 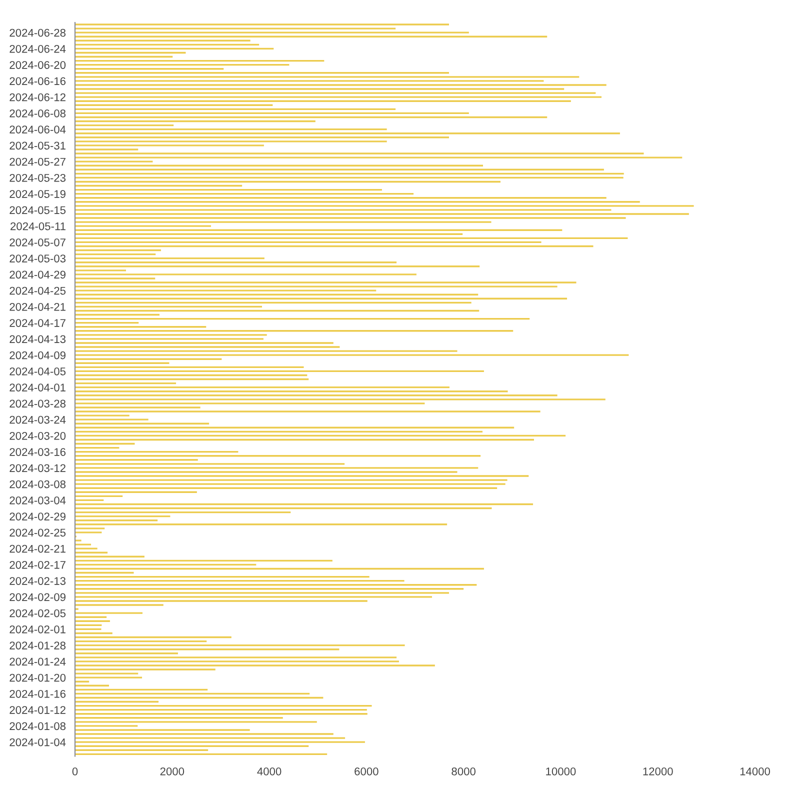 What do you see at coordinates (38, 404) in the screenshot?
I see `y-tick-label: 2024-03-28` at bounding box center [38, 404].